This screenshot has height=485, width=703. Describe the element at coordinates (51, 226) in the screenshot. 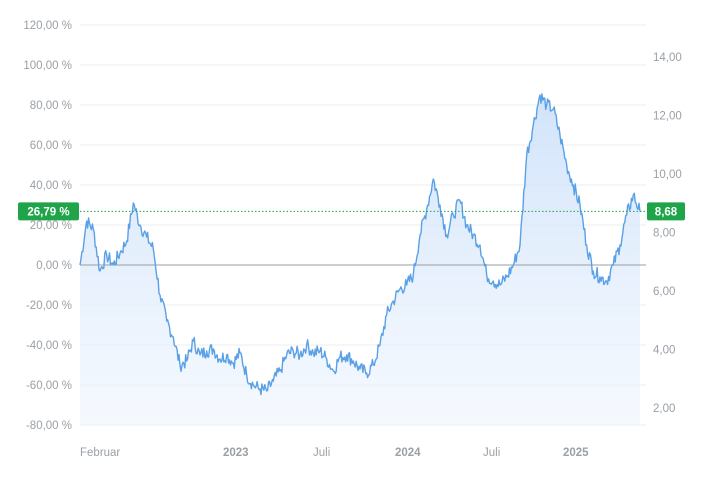

I see `left-tick-label: 20,00 %` at that location.